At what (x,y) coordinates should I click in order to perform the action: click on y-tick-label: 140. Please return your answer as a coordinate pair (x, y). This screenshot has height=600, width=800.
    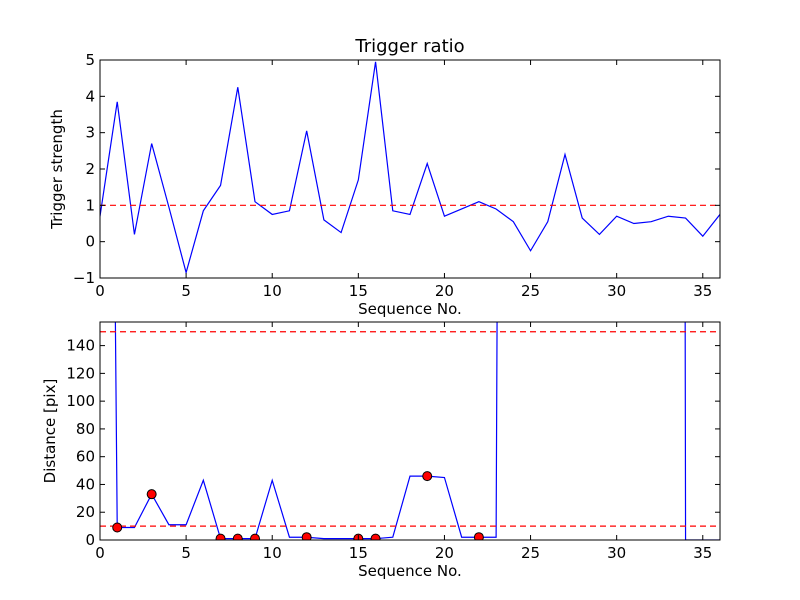
    Looking at the image, I should click on (80, 346).